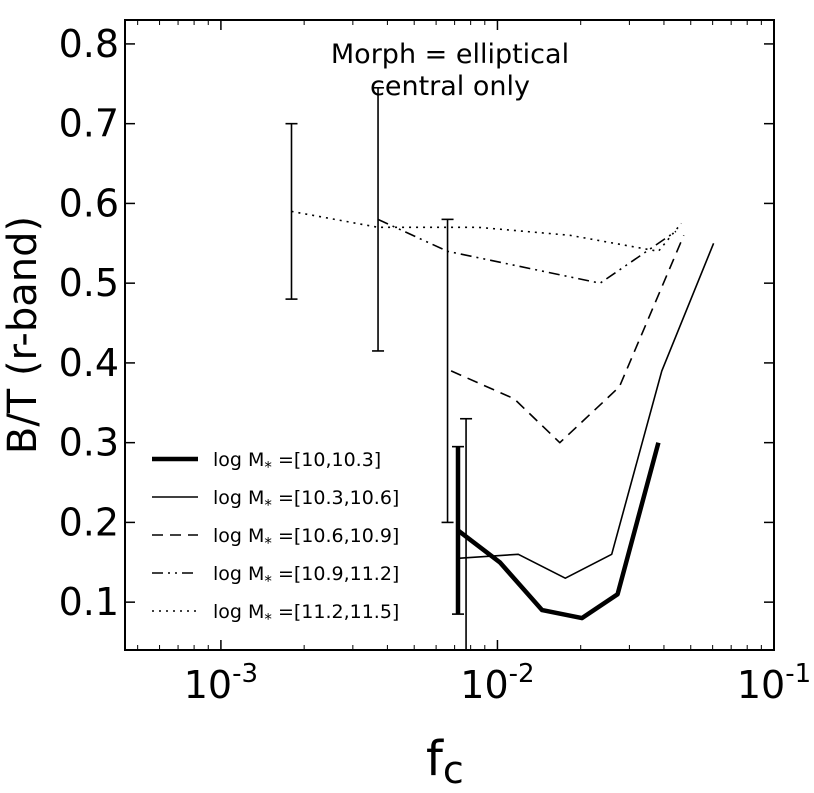 The image size is (814, 793). Describe the element at coordinates (89, 602) in the screenshot. I see `y-tick-label: 0.1` at that location.